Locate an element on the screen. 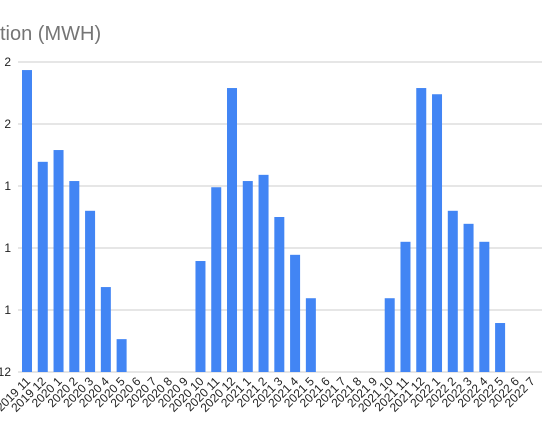 The height and width of the screenshot is (442, 542). y-tick-label: 12 is located at coordinates (5, 372).